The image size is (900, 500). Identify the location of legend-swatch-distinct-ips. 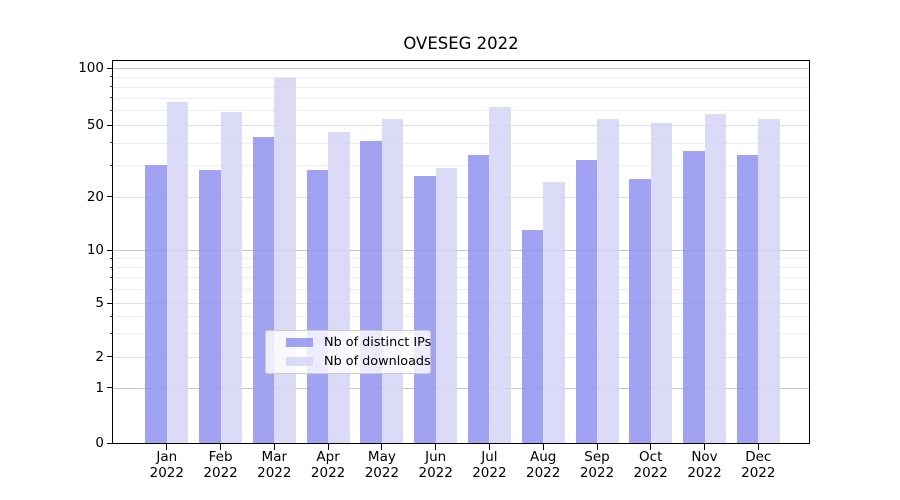
(299, 342).